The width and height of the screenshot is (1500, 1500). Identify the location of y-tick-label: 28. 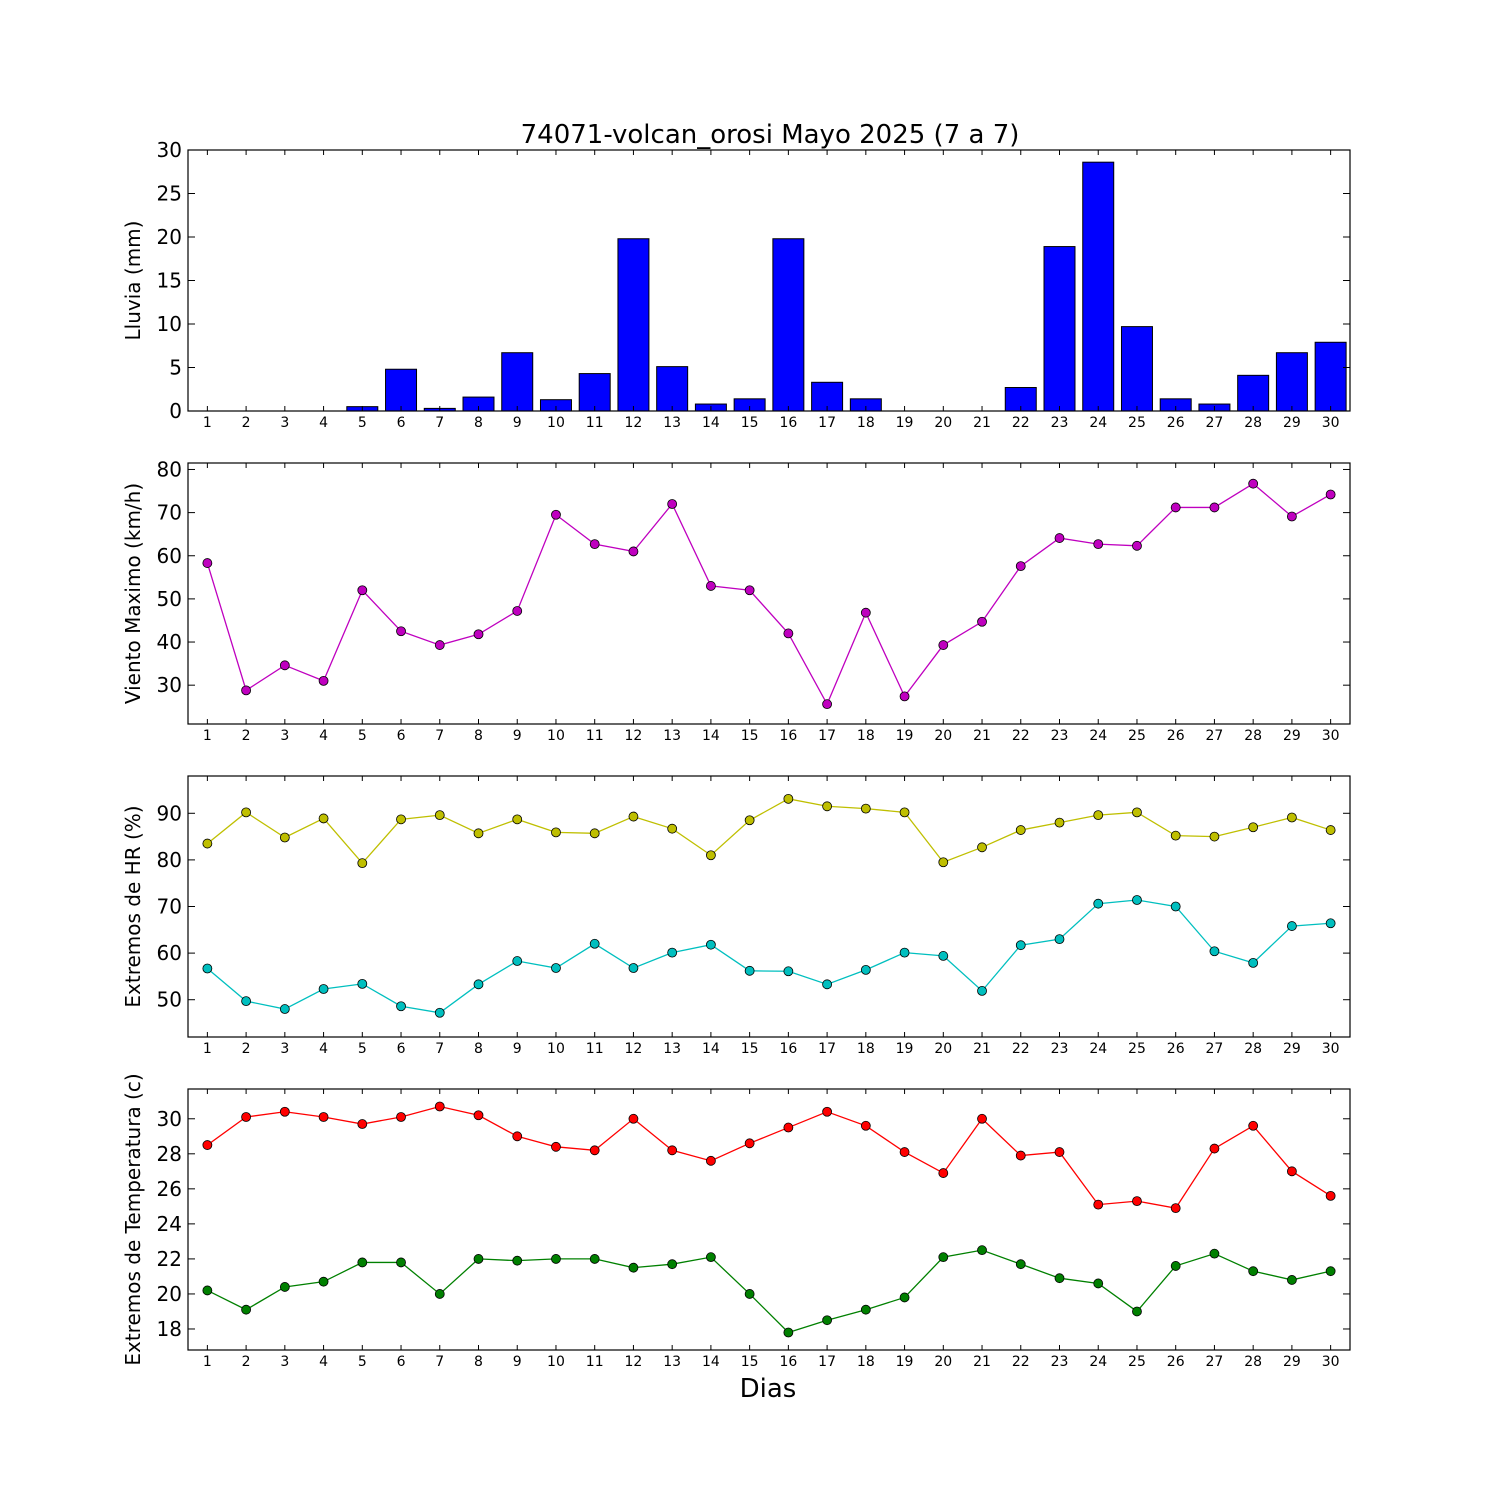
(169, 1154).